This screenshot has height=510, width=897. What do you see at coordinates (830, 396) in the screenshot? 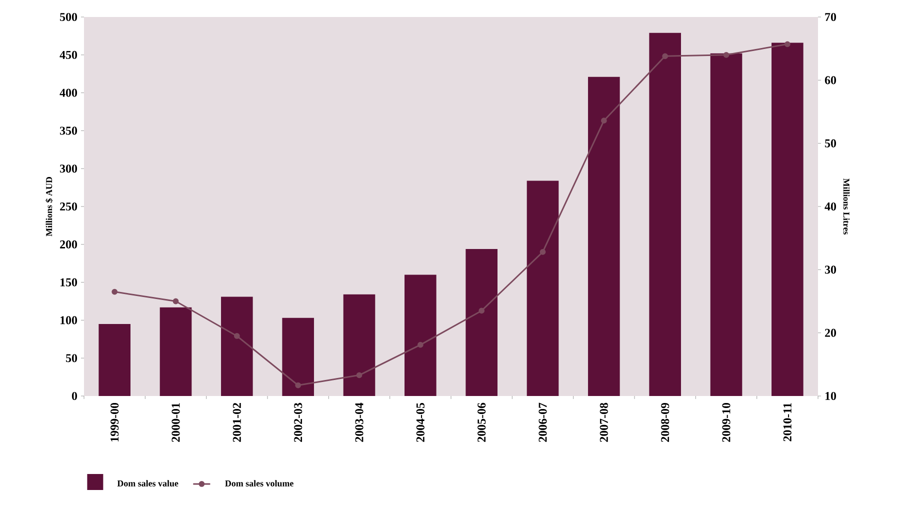
I see `y2-tick-label: 10` at bounding box center [830, 396].